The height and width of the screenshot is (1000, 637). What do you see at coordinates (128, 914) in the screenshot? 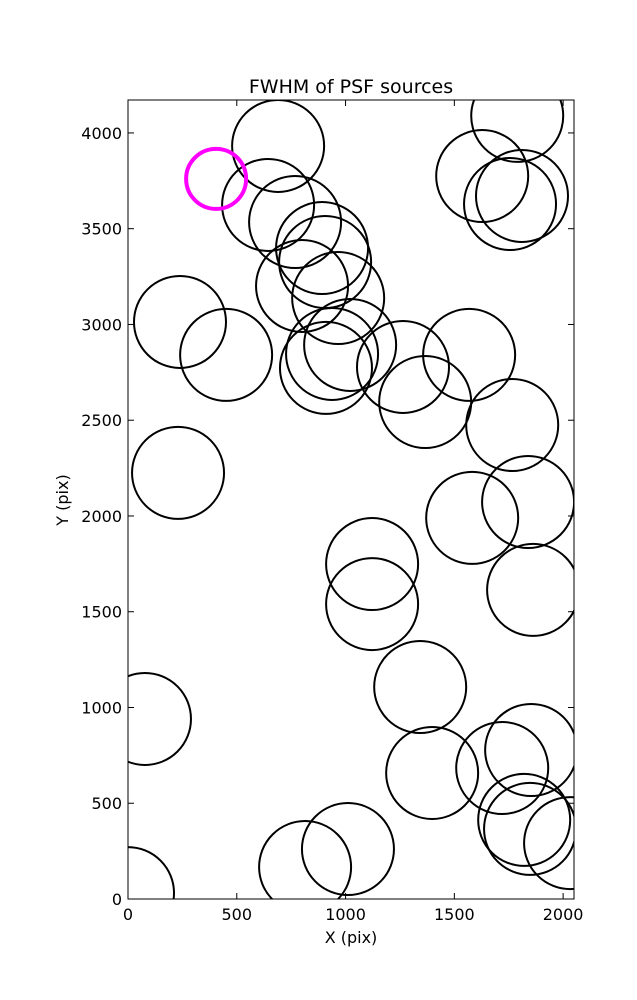
I see `x-tick-label: 0` at bounding box center [128, 914].